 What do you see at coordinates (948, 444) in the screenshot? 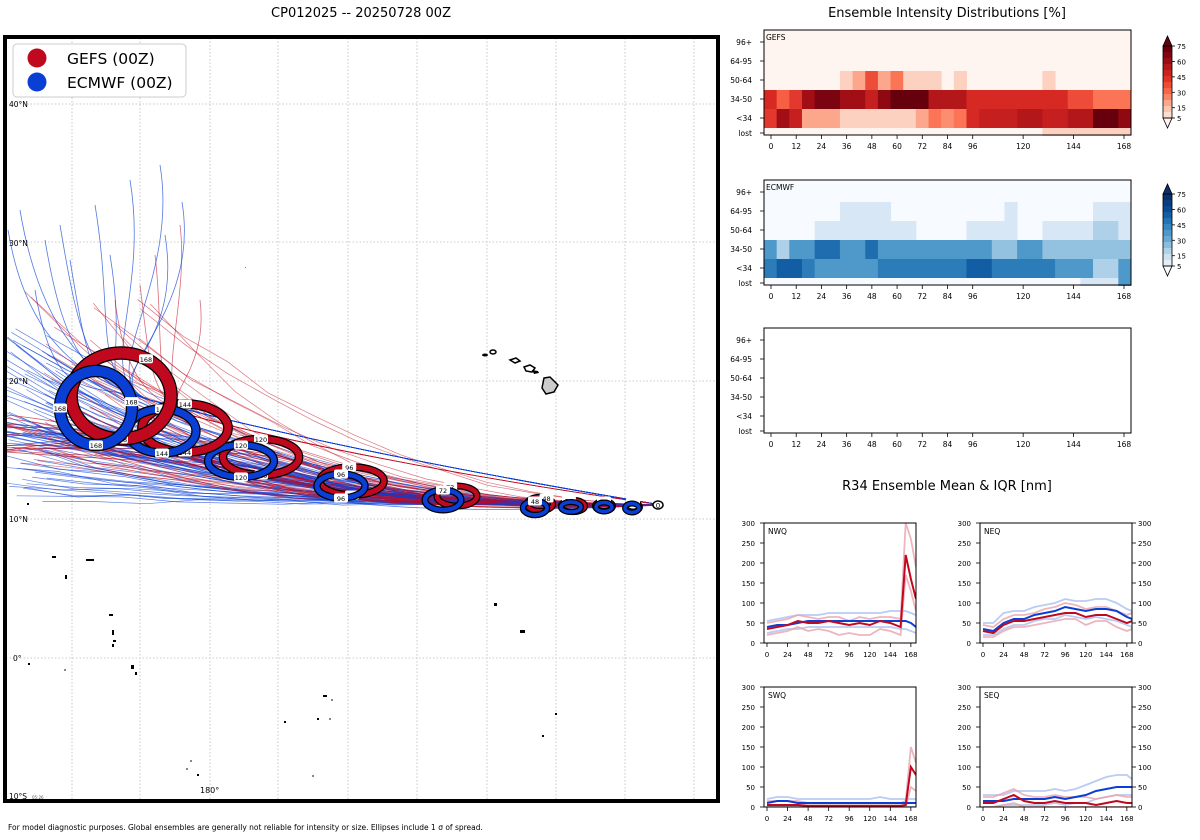
I see `x-tick-label: 84` at bounding box center [948, 444].